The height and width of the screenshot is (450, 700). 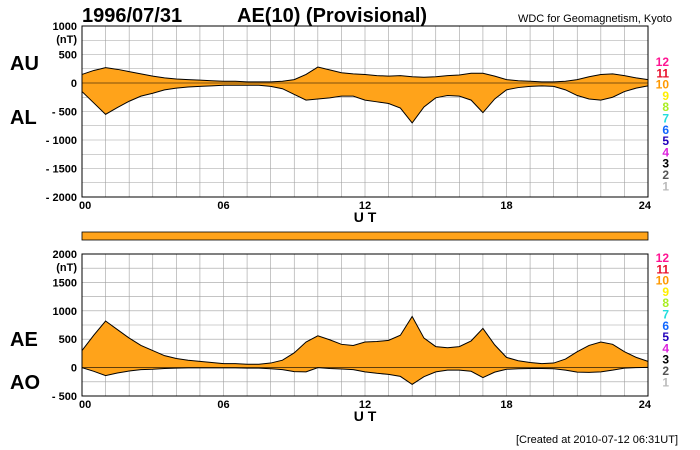 What do you see at coordinates (61, 170) in the screenshot?
I see `y-tick-label: - 1500` at bounding box center [61, 170].